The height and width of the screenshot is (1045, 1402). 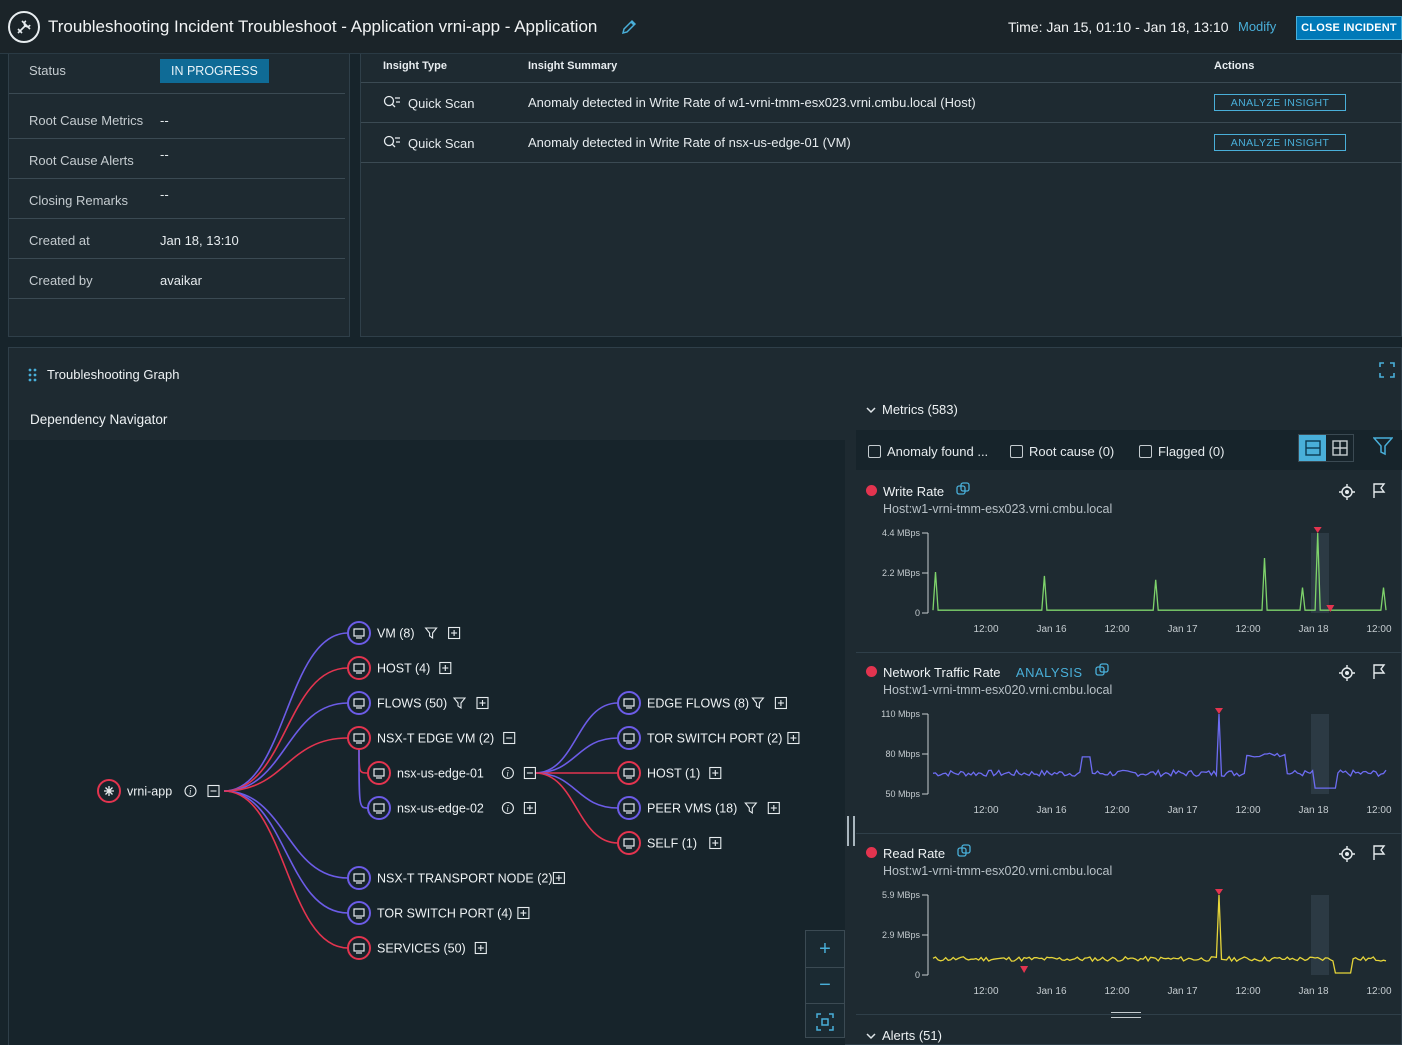 What do you see at coordinates (698, 704) in the screenshot?
I see `node-label: EDGE FLOWS (8)` at bounding box center [698, 704].